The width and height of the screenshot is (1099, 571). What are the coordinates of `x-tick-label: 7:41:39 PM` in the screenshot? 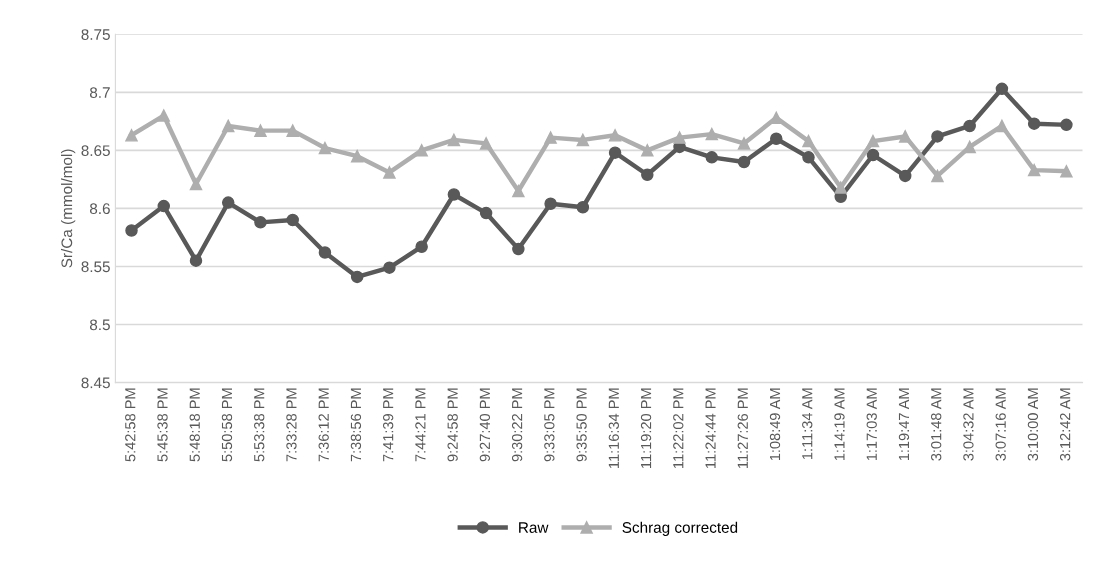 It's located at (388, 425).